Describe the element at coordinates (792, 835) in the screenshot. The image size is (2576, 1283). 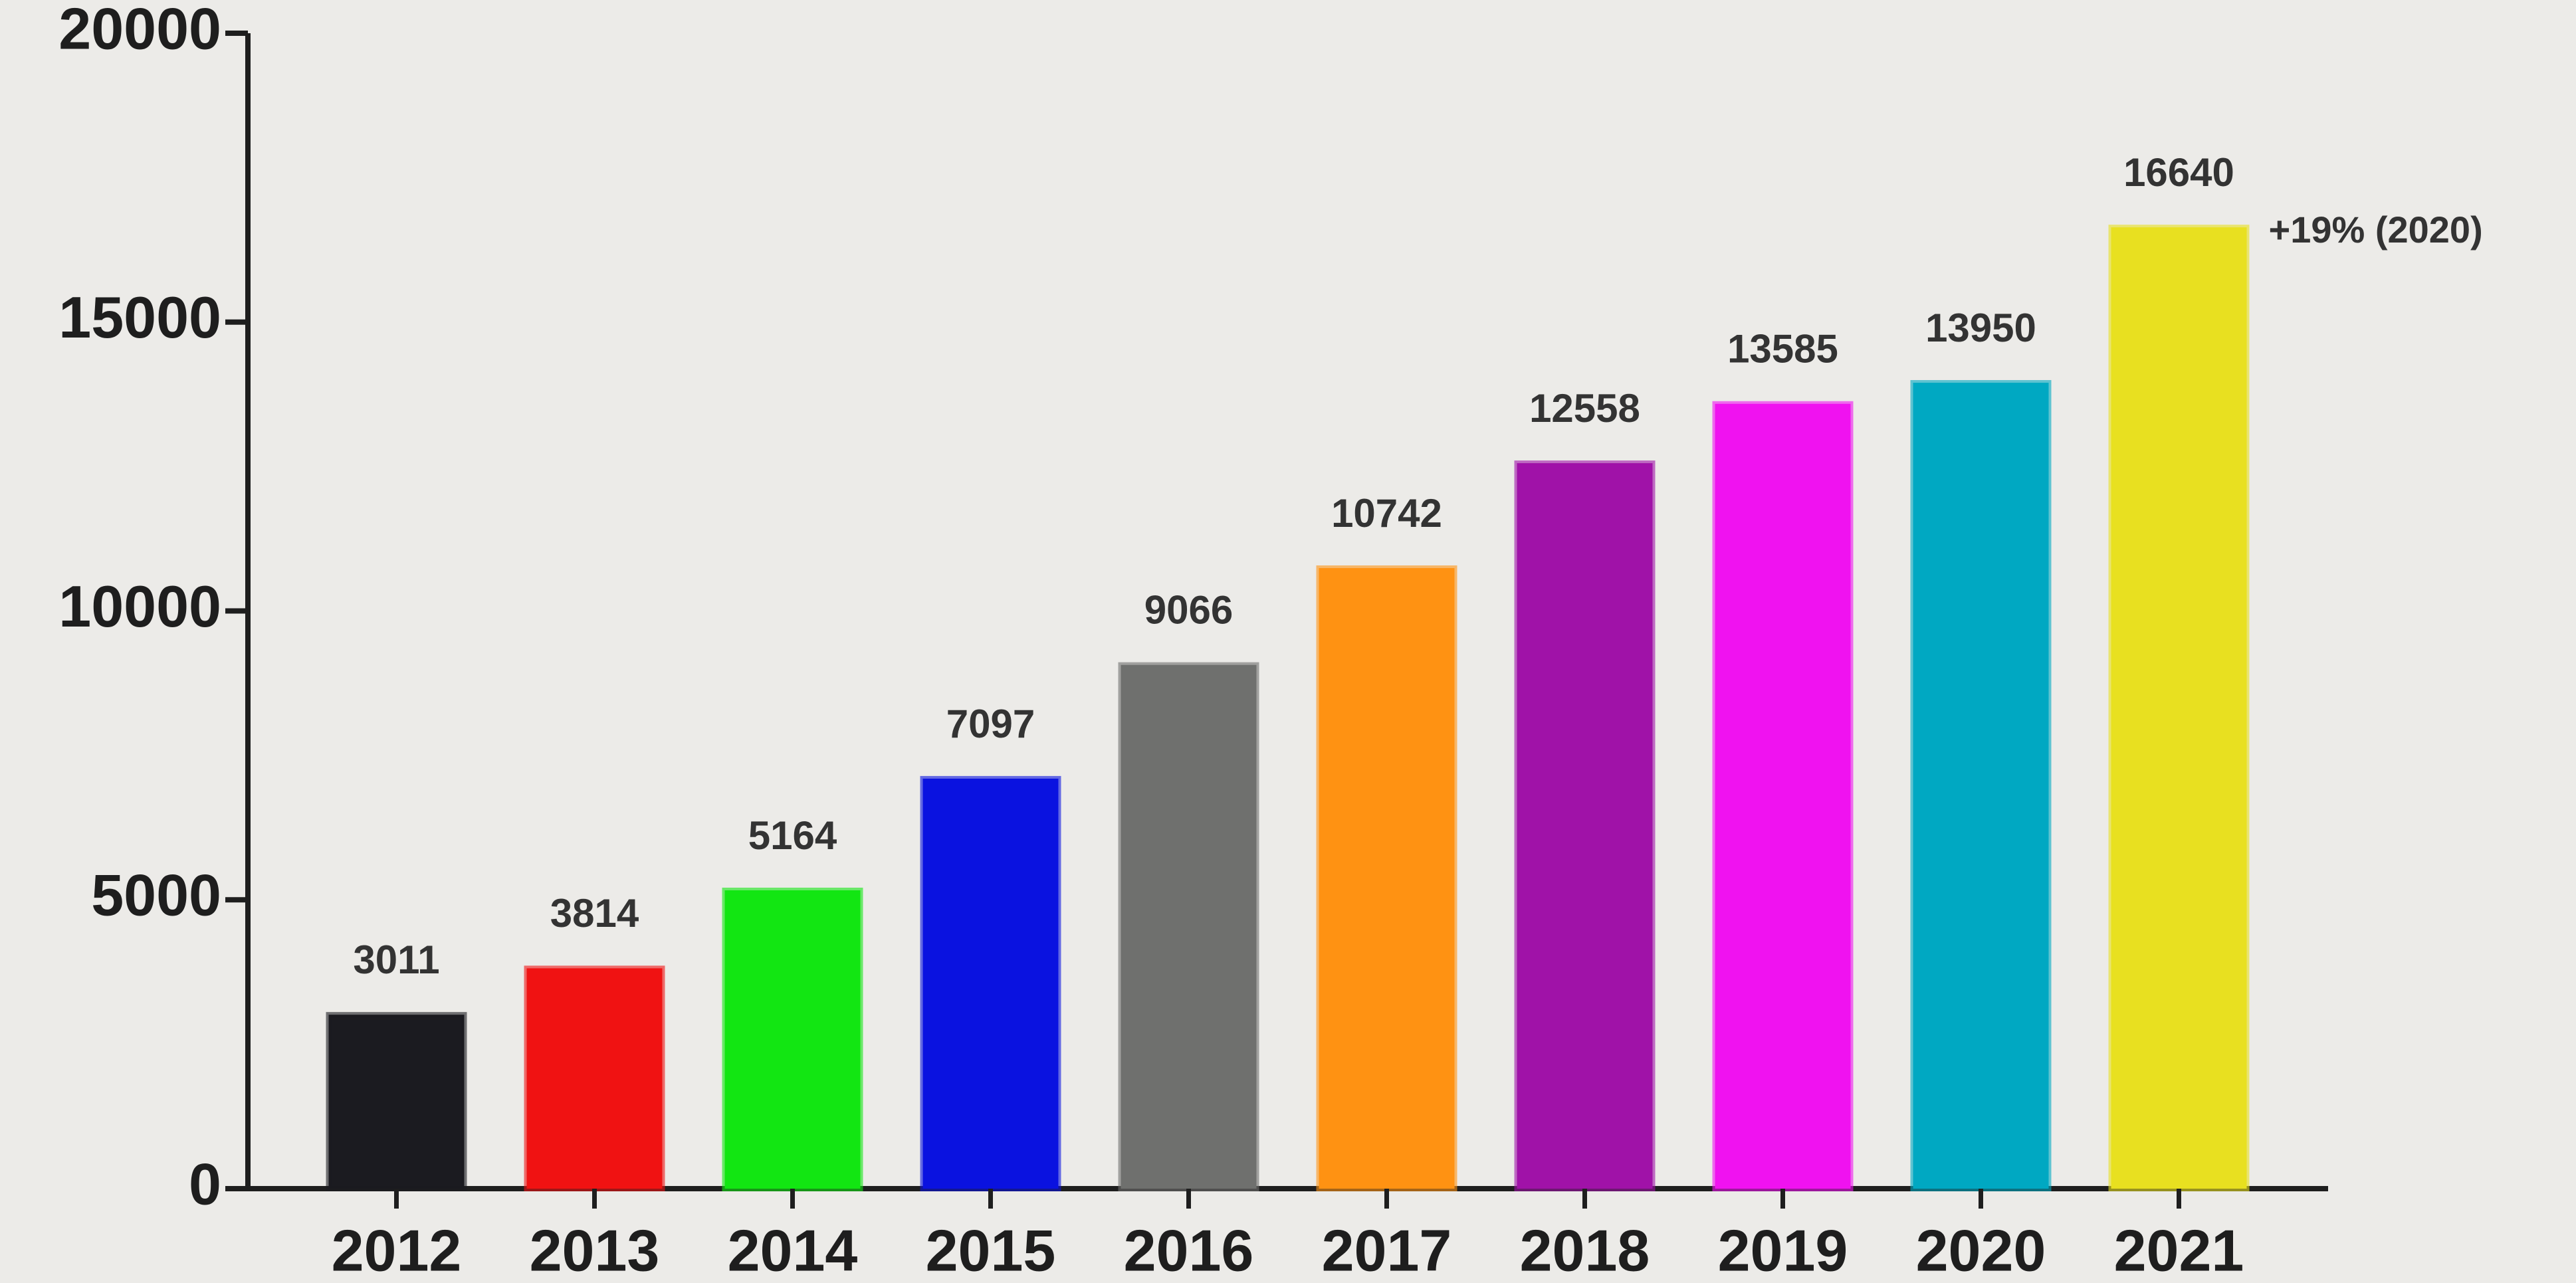
I see `value-label: 5164` at that location.